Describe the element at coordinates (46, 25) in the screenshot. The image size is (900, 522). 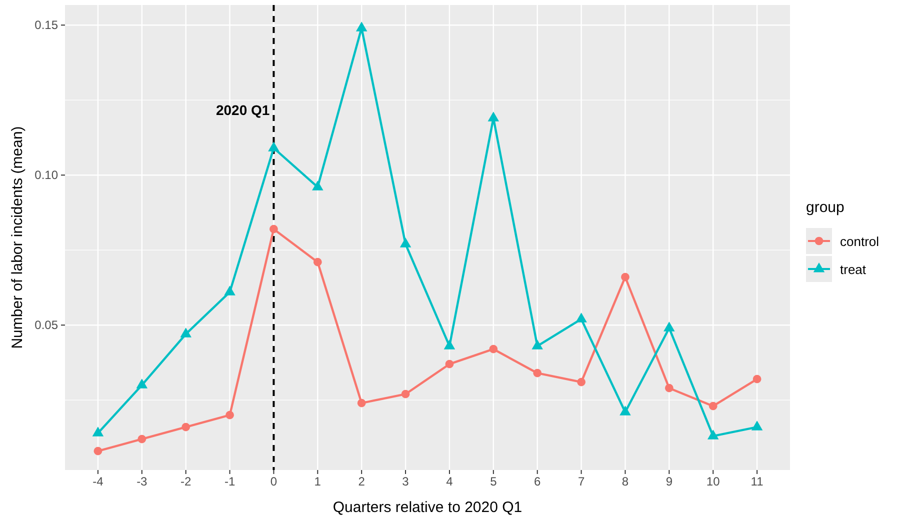
I see `y-tick-label: 0.15` at that location.